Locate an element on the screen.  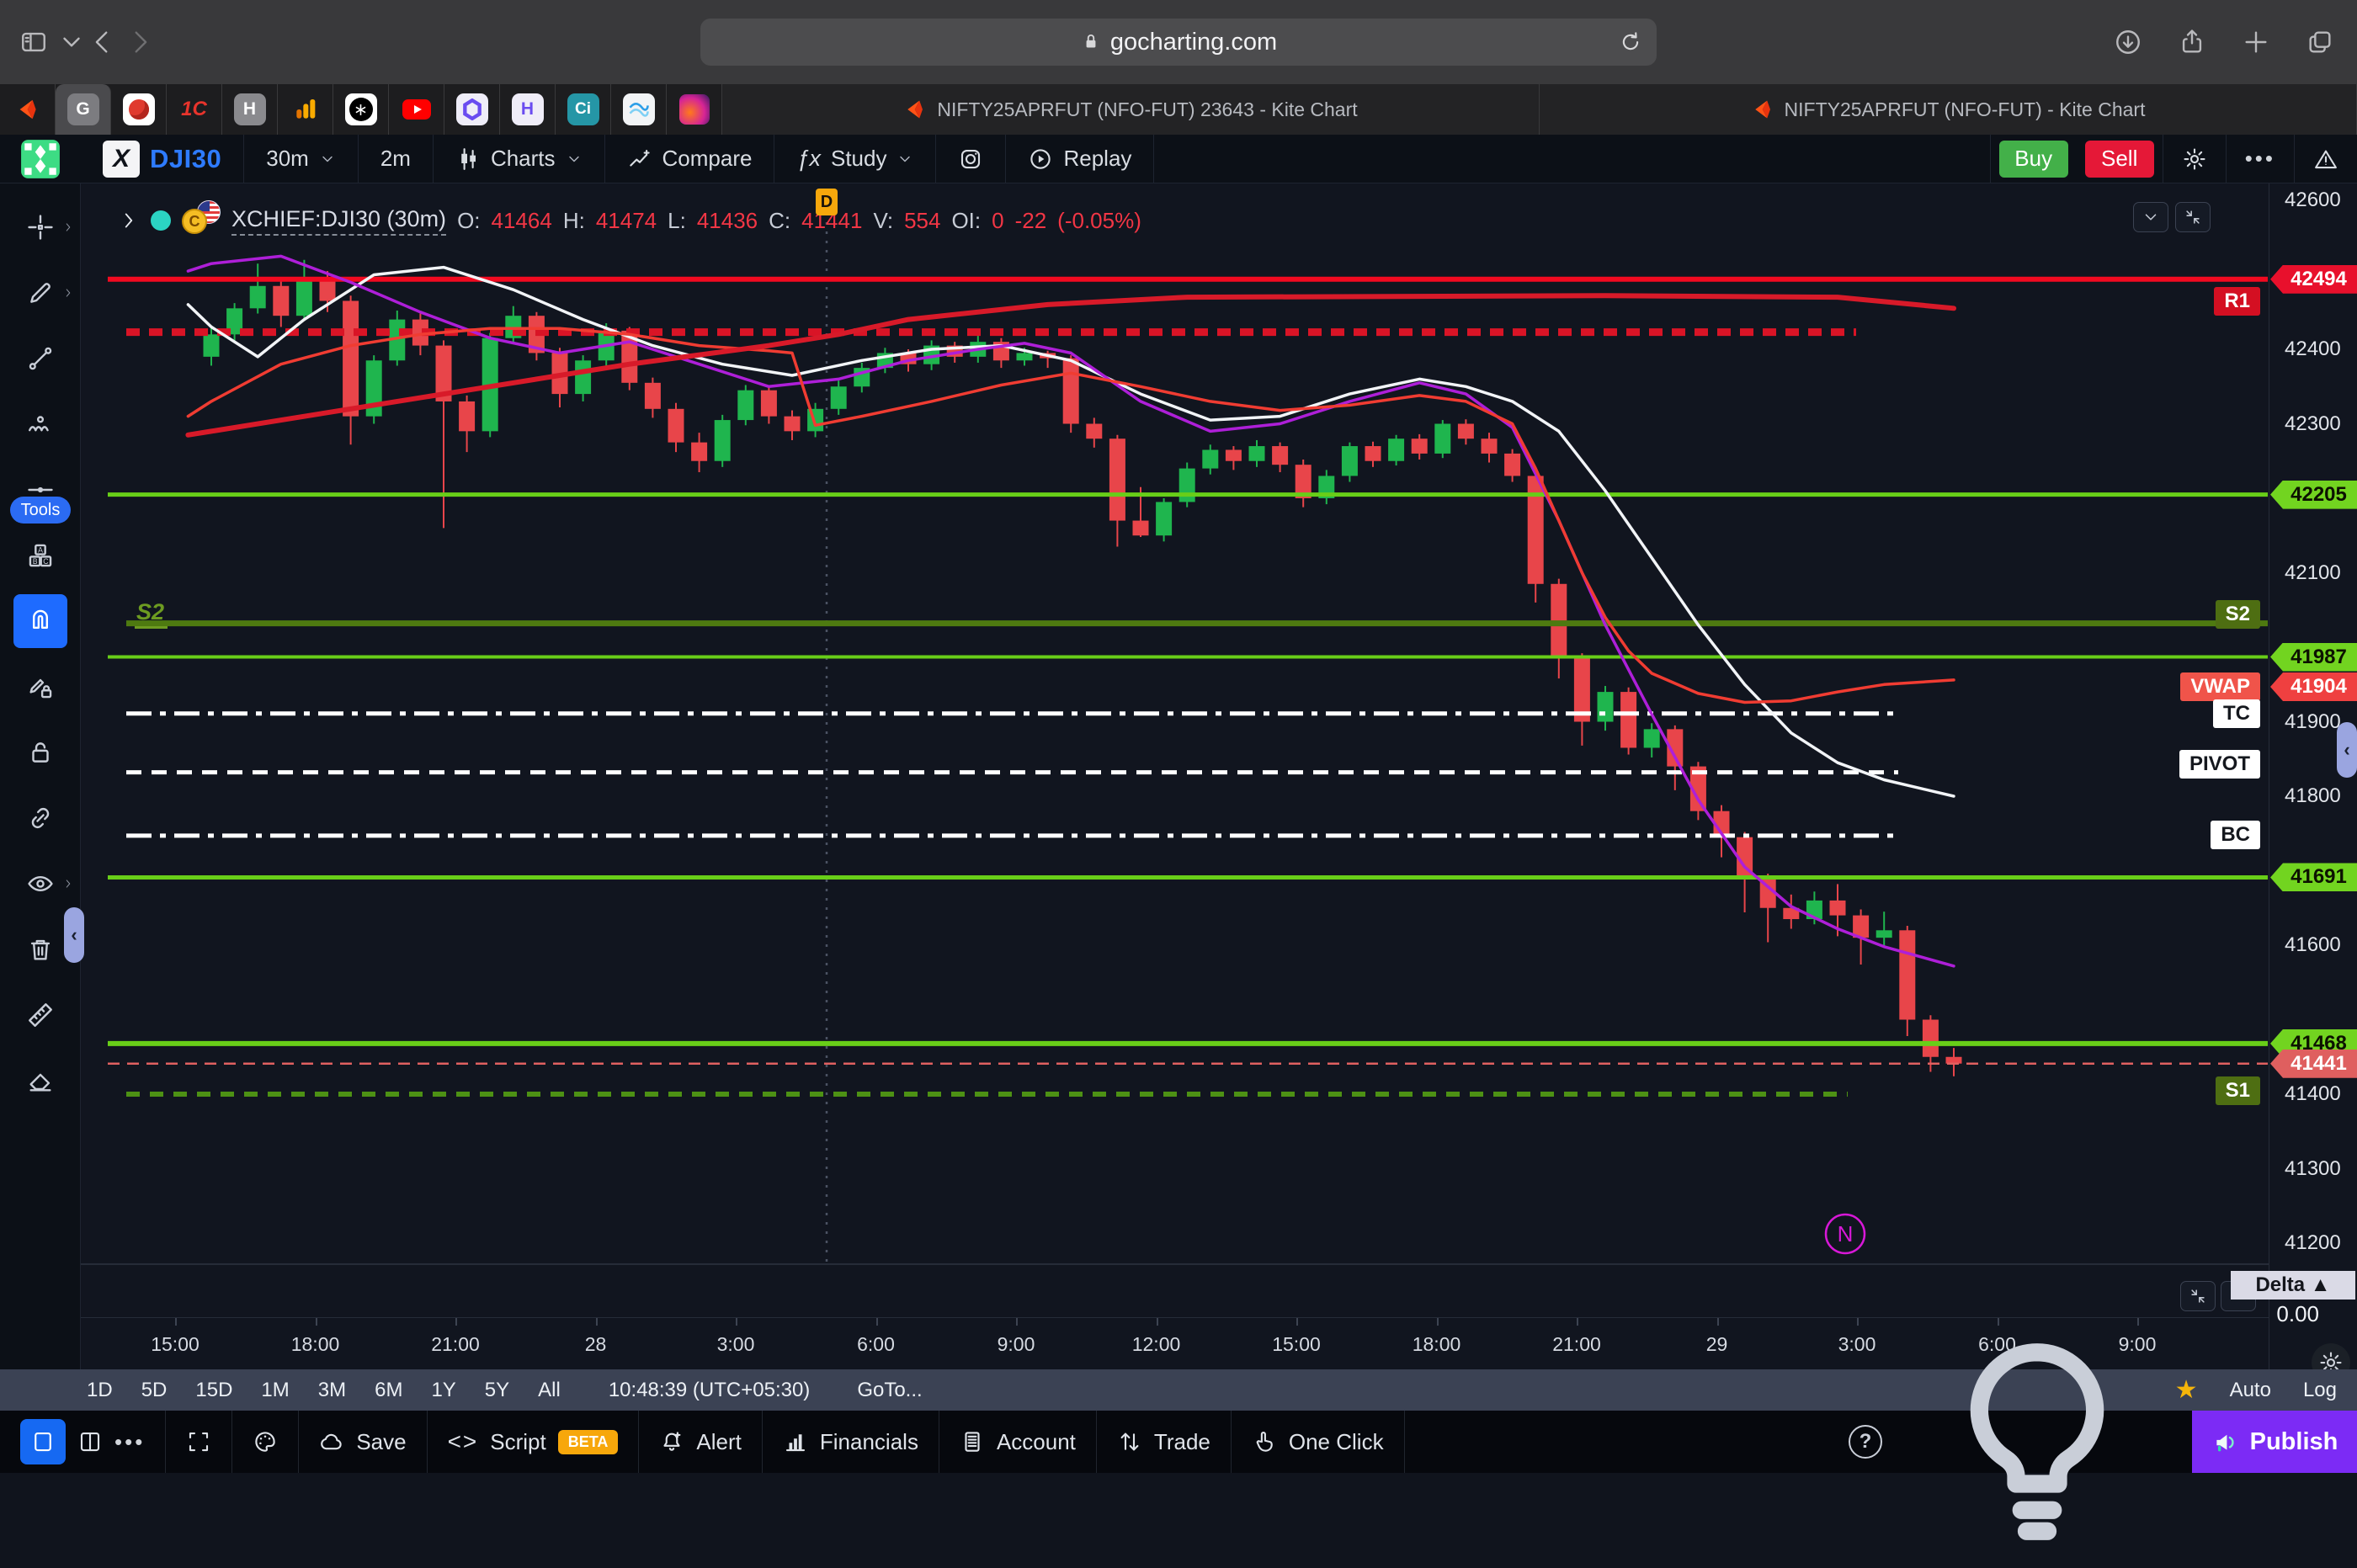
symbol-search-button: X DJI30 is located at coordinates (162, 159).